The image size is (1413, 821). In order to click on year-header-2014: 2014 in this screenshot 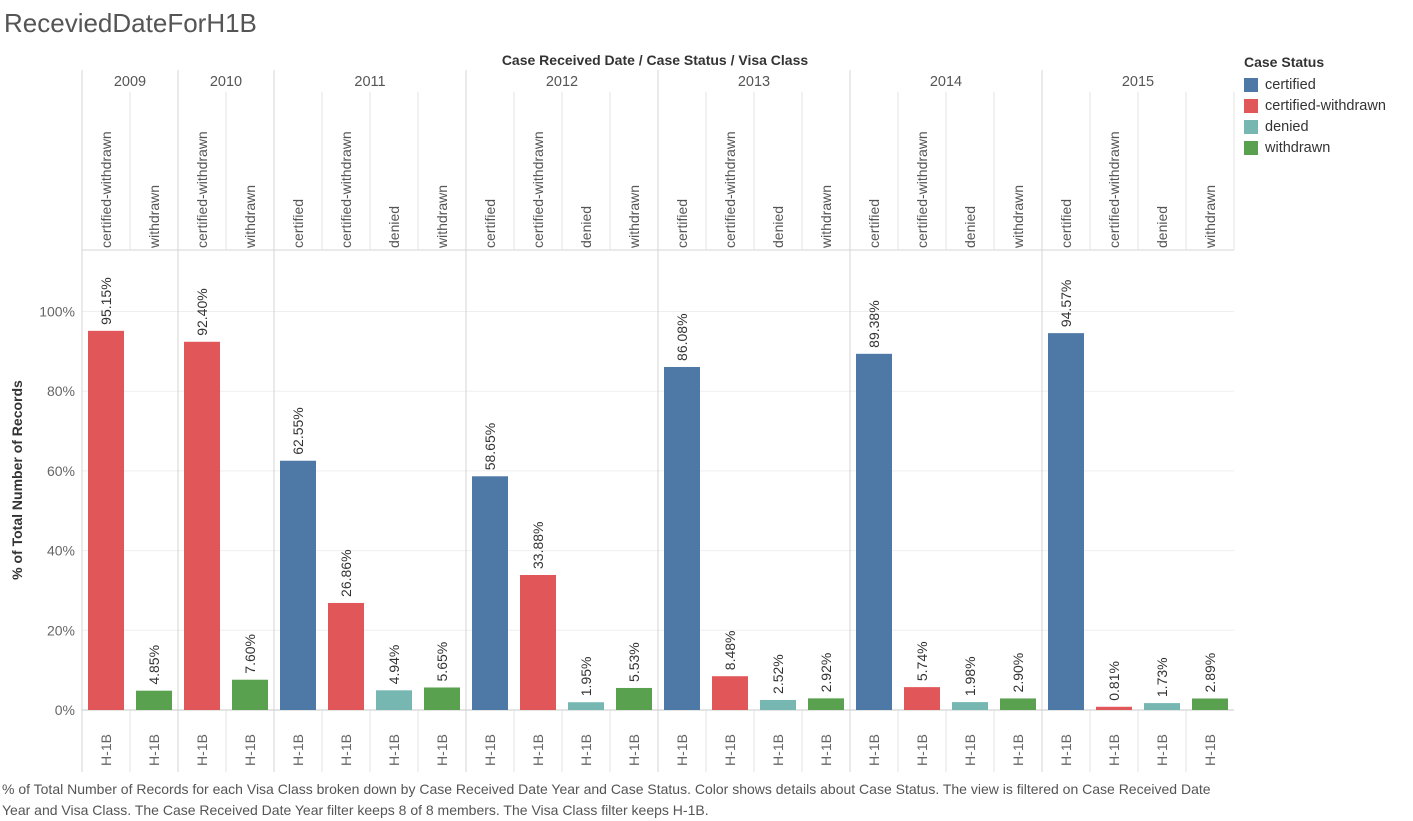, I will do `click(946, 82)`.